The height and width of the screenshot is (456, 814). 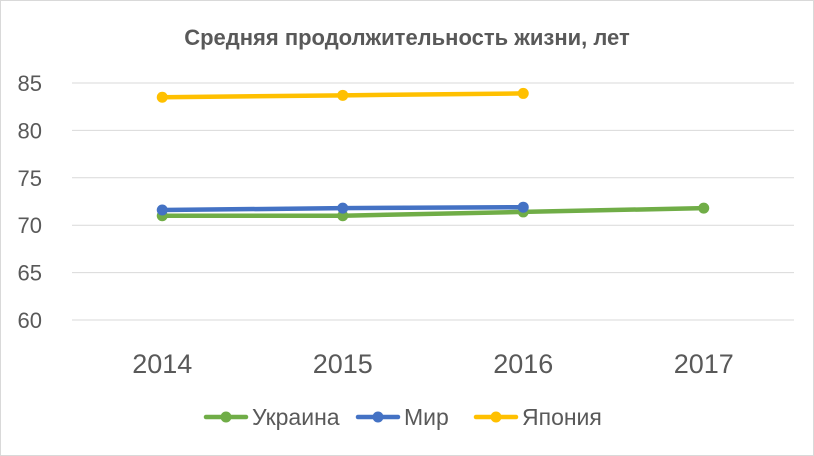 I want to click on x-tick-label: 2017, so click(x=704, y=364).